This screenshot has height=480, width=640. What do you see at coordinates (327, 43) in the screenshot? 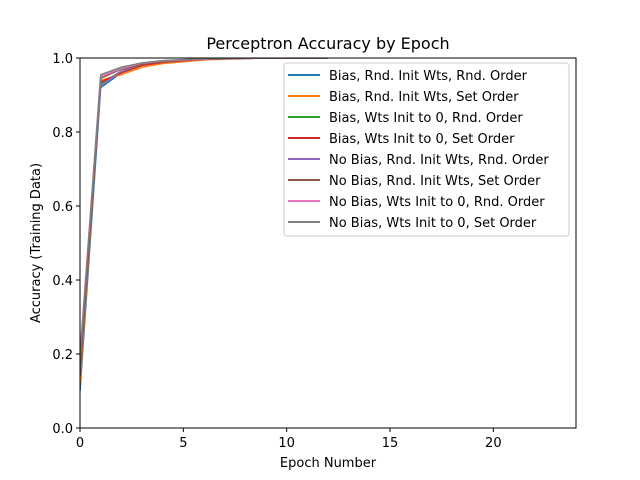
I see `chart-title: Perceptron Accuracy by Epoch` at bounding box center [327, 43].